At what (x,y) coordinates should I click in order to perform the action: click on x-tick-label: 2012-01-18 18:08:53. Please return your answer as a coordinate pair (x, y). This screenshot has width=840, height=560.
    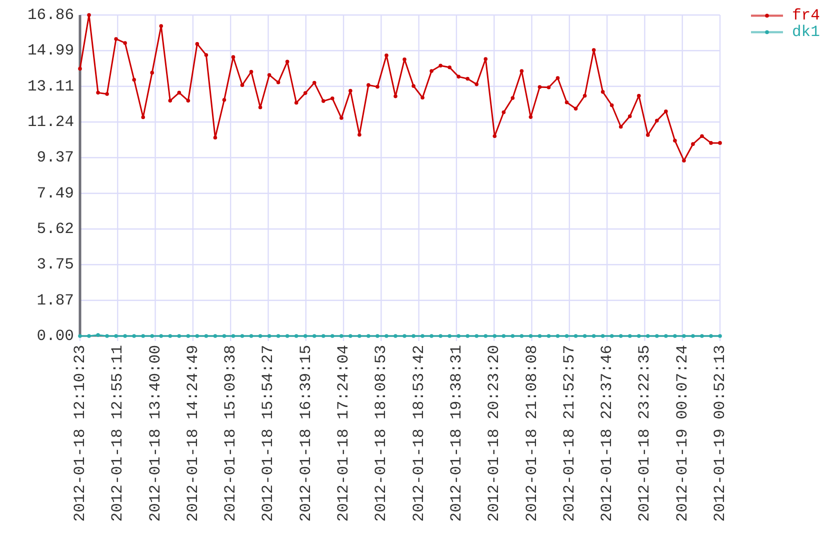
    Looking at the image, I should click on (381, 433).